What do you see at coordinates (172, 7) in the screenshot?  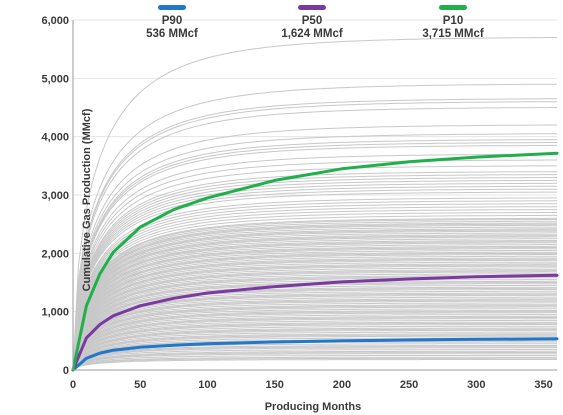 I see `legend-swatch-p90` at bounding box center [172, 7].